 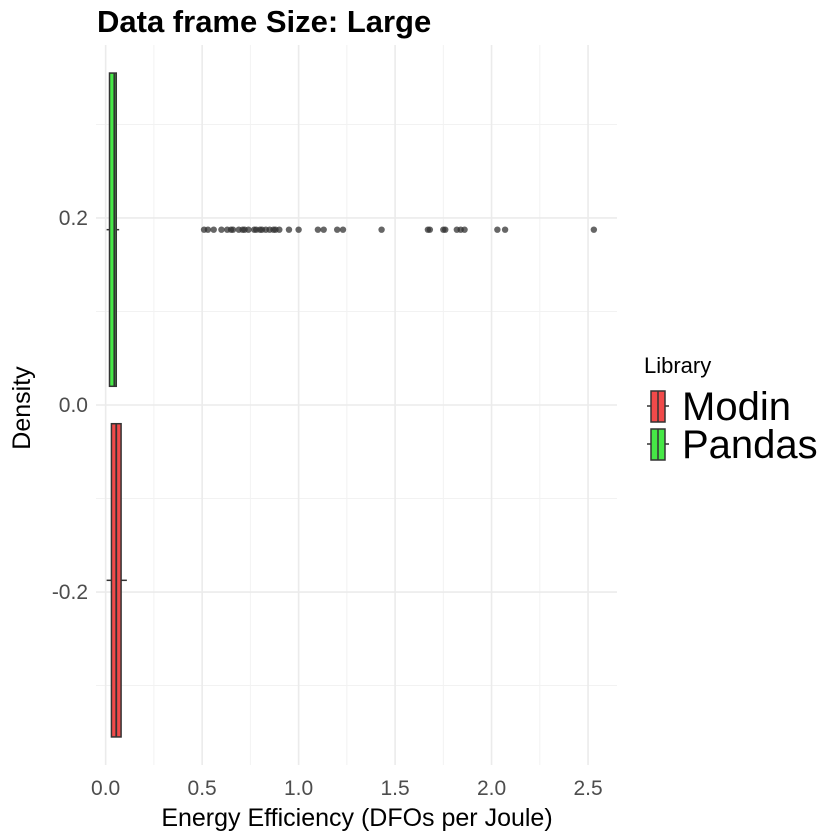 What do you see at coordinates (750, 445) in the screenshot?
I see `legend-label-pandas: Pandas` at bounding box center [750, 445].